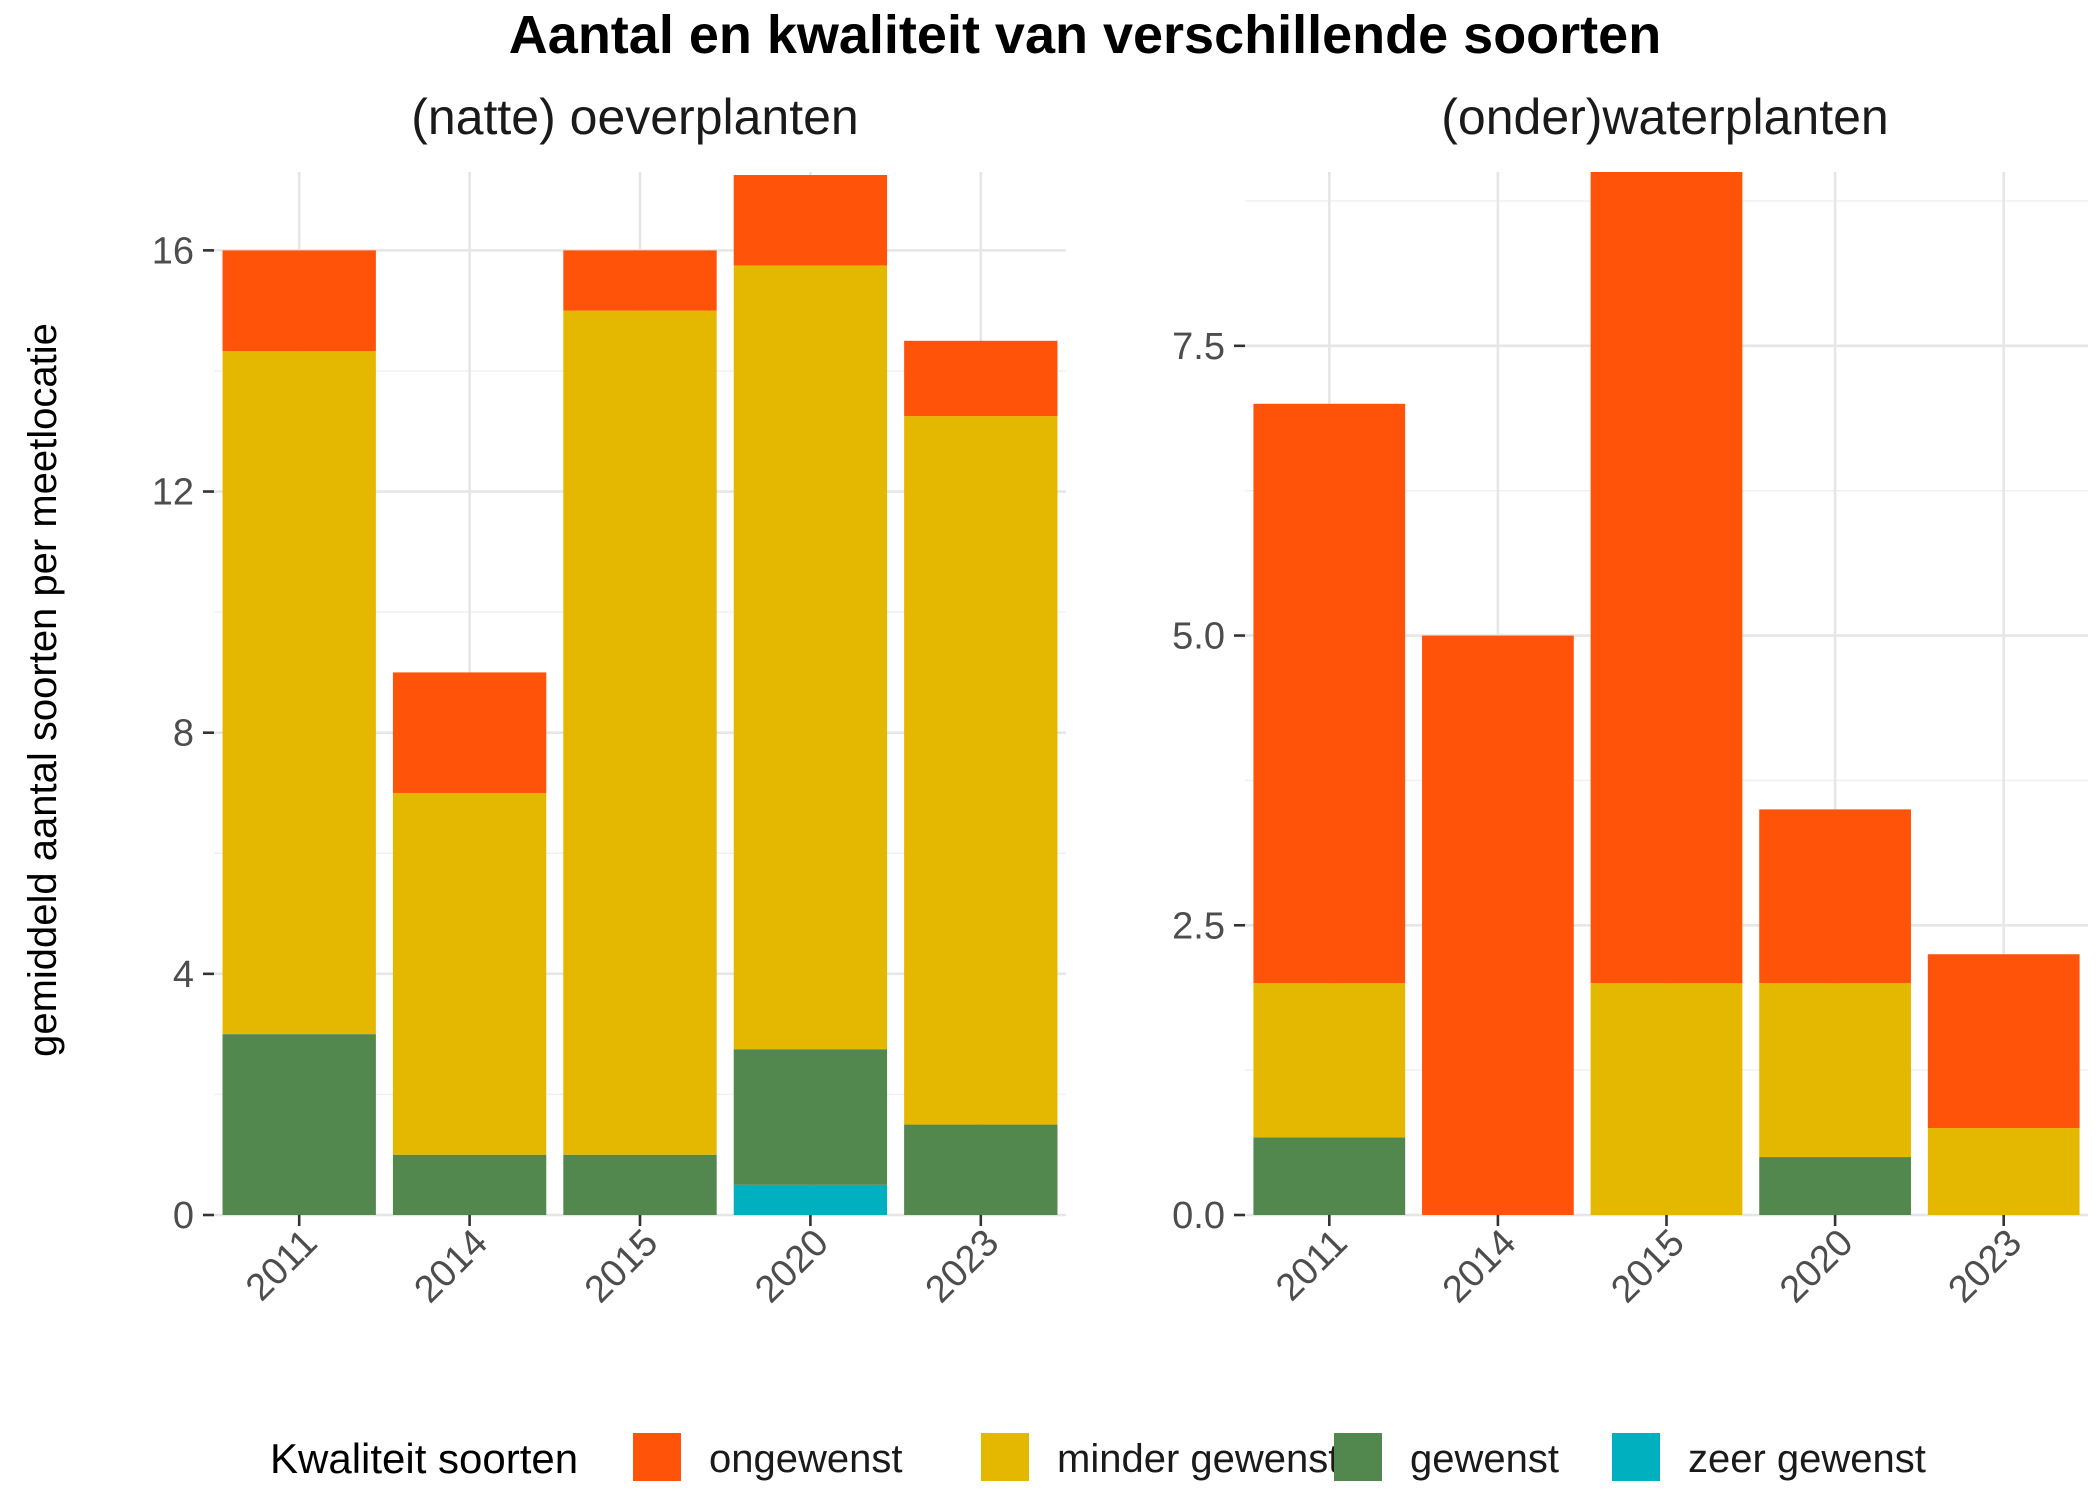  What do you see at coordinates (1198, 1459) in the screenshot?
I see `legend-label-minder-gewenst: minder gewenst` at bounding box center [1198, 1459].